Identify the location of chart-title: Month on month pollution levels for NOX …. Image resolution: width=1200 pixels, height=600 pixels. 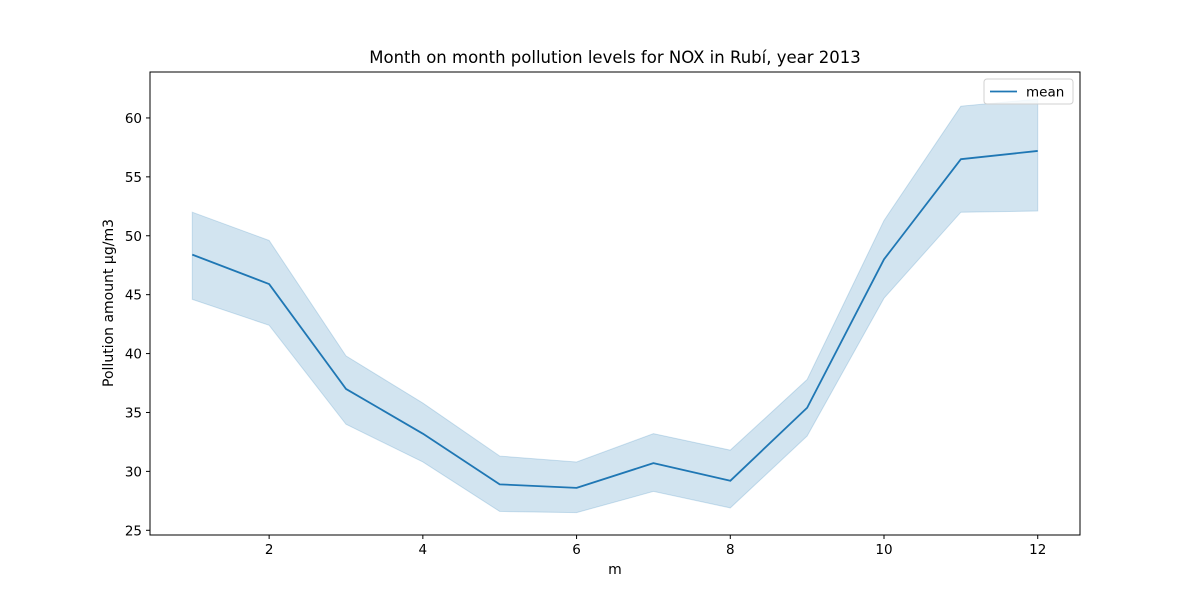
(615, 57).